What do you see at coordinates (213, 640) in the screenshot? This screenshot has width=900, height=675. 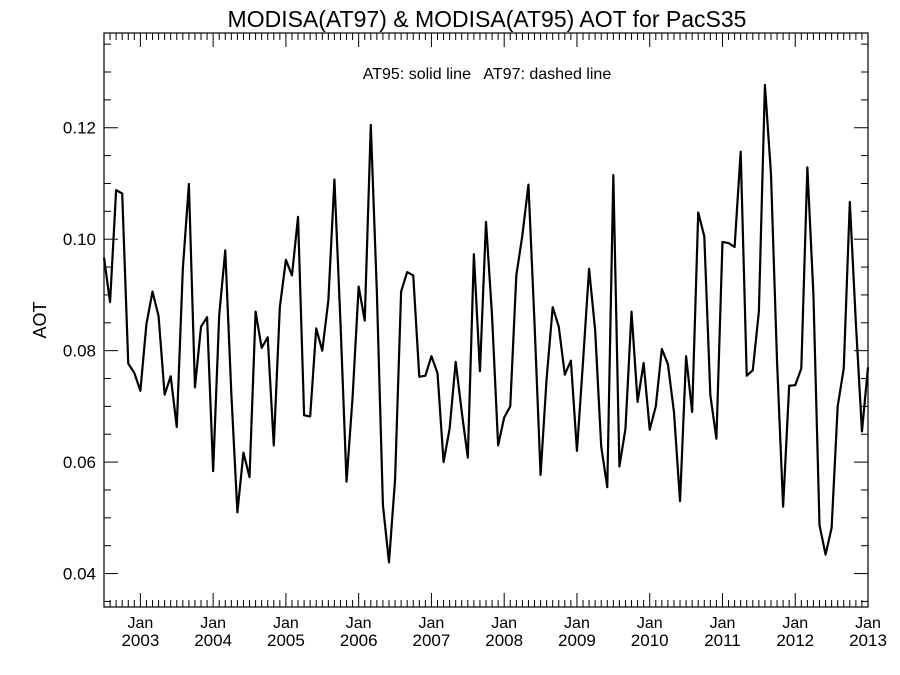 I see `x-tick-year-label: 2004` at bounding box center [213, 640].